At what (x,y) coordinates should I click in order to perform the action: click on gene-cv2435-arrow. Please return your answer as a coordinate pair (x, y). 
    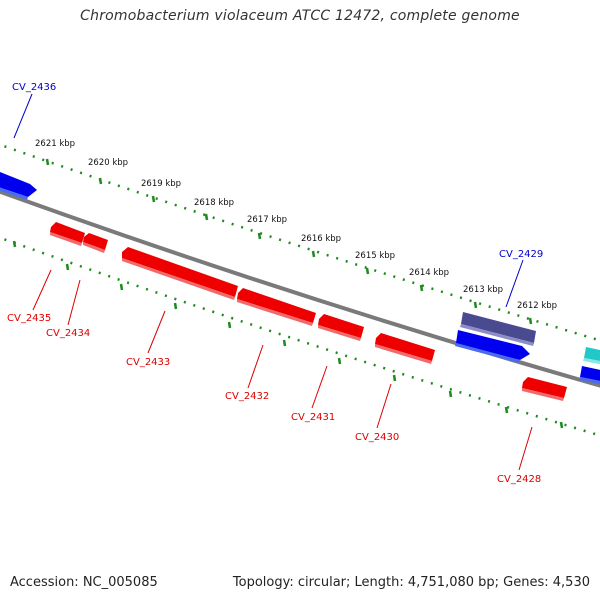
    Looking at the image, I should click on (67, 234).